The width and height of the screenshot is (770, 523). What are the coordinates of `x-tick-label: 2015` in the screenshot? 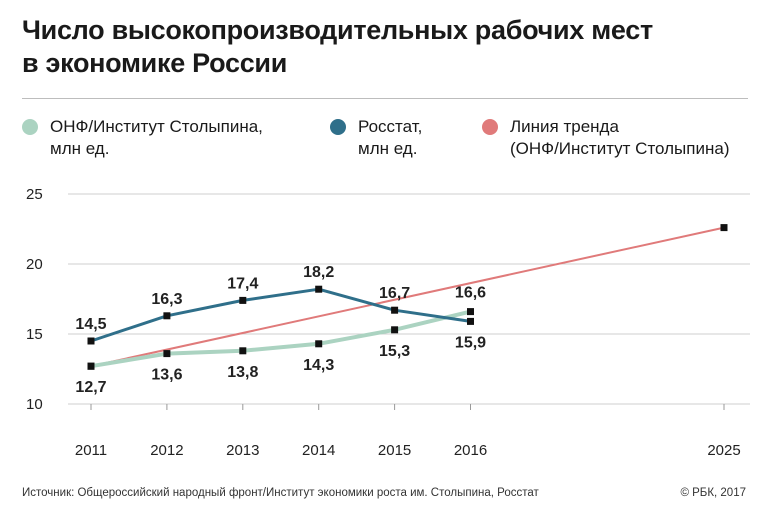 It's located at (394, 450).